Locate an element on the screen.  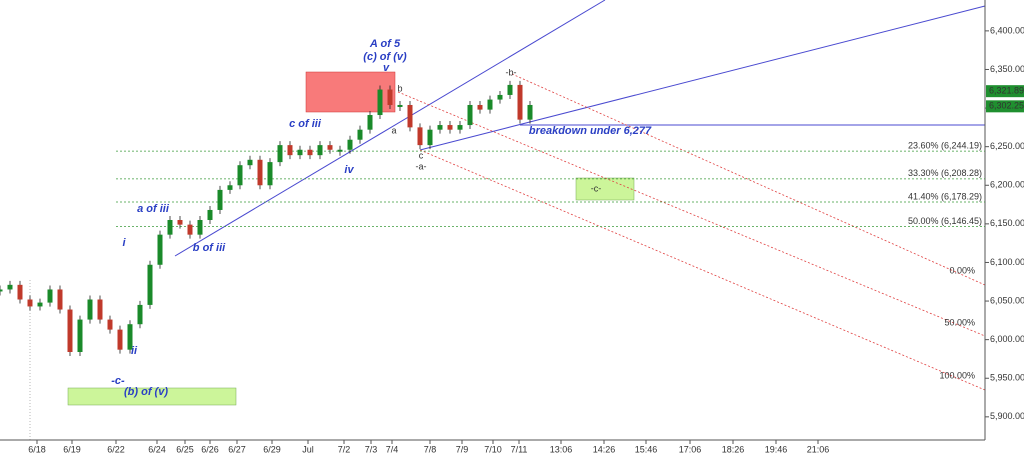
x-tick-label: Jul is located at coordinates (308, 449).